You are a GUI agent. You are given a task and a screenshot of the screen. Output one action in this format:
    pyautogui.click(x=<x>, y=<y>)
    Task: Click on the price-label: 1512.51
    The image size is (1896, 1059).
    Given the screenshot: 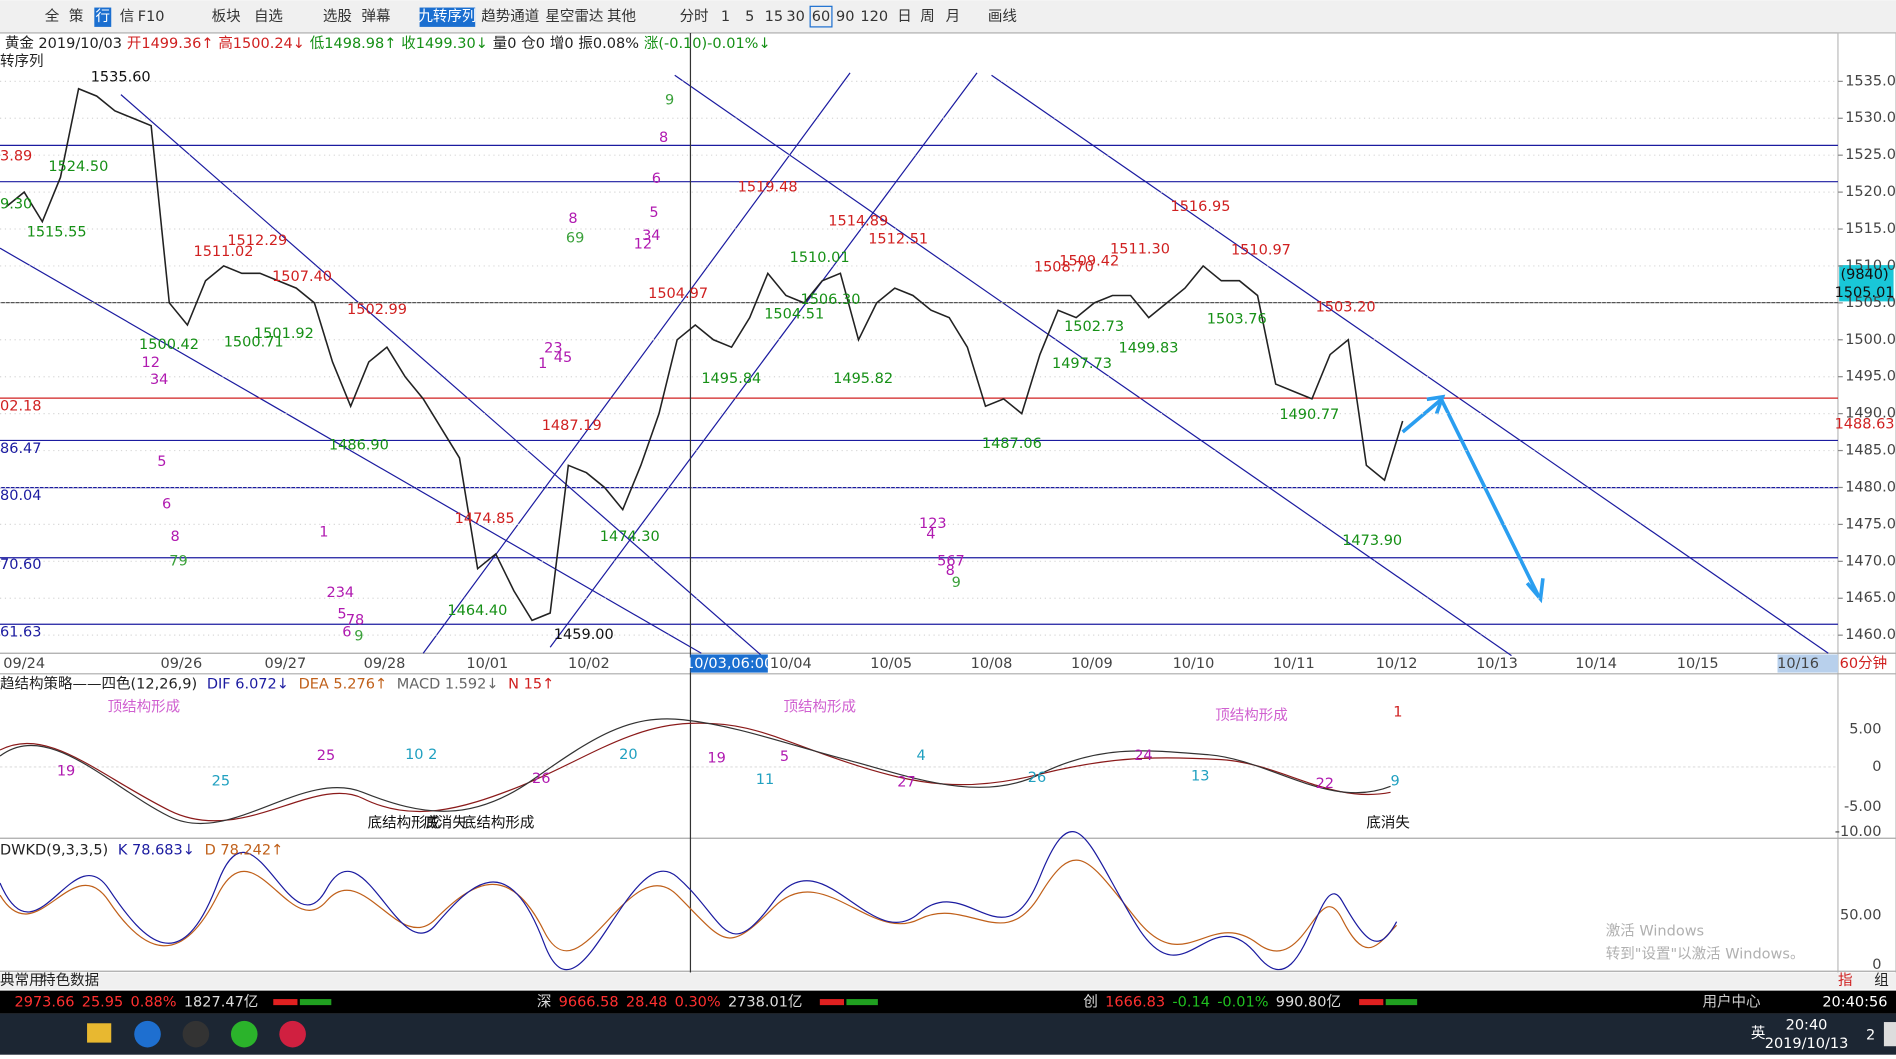 What is the action you would take?
    pyautogui.click(x=898, y=240)
    